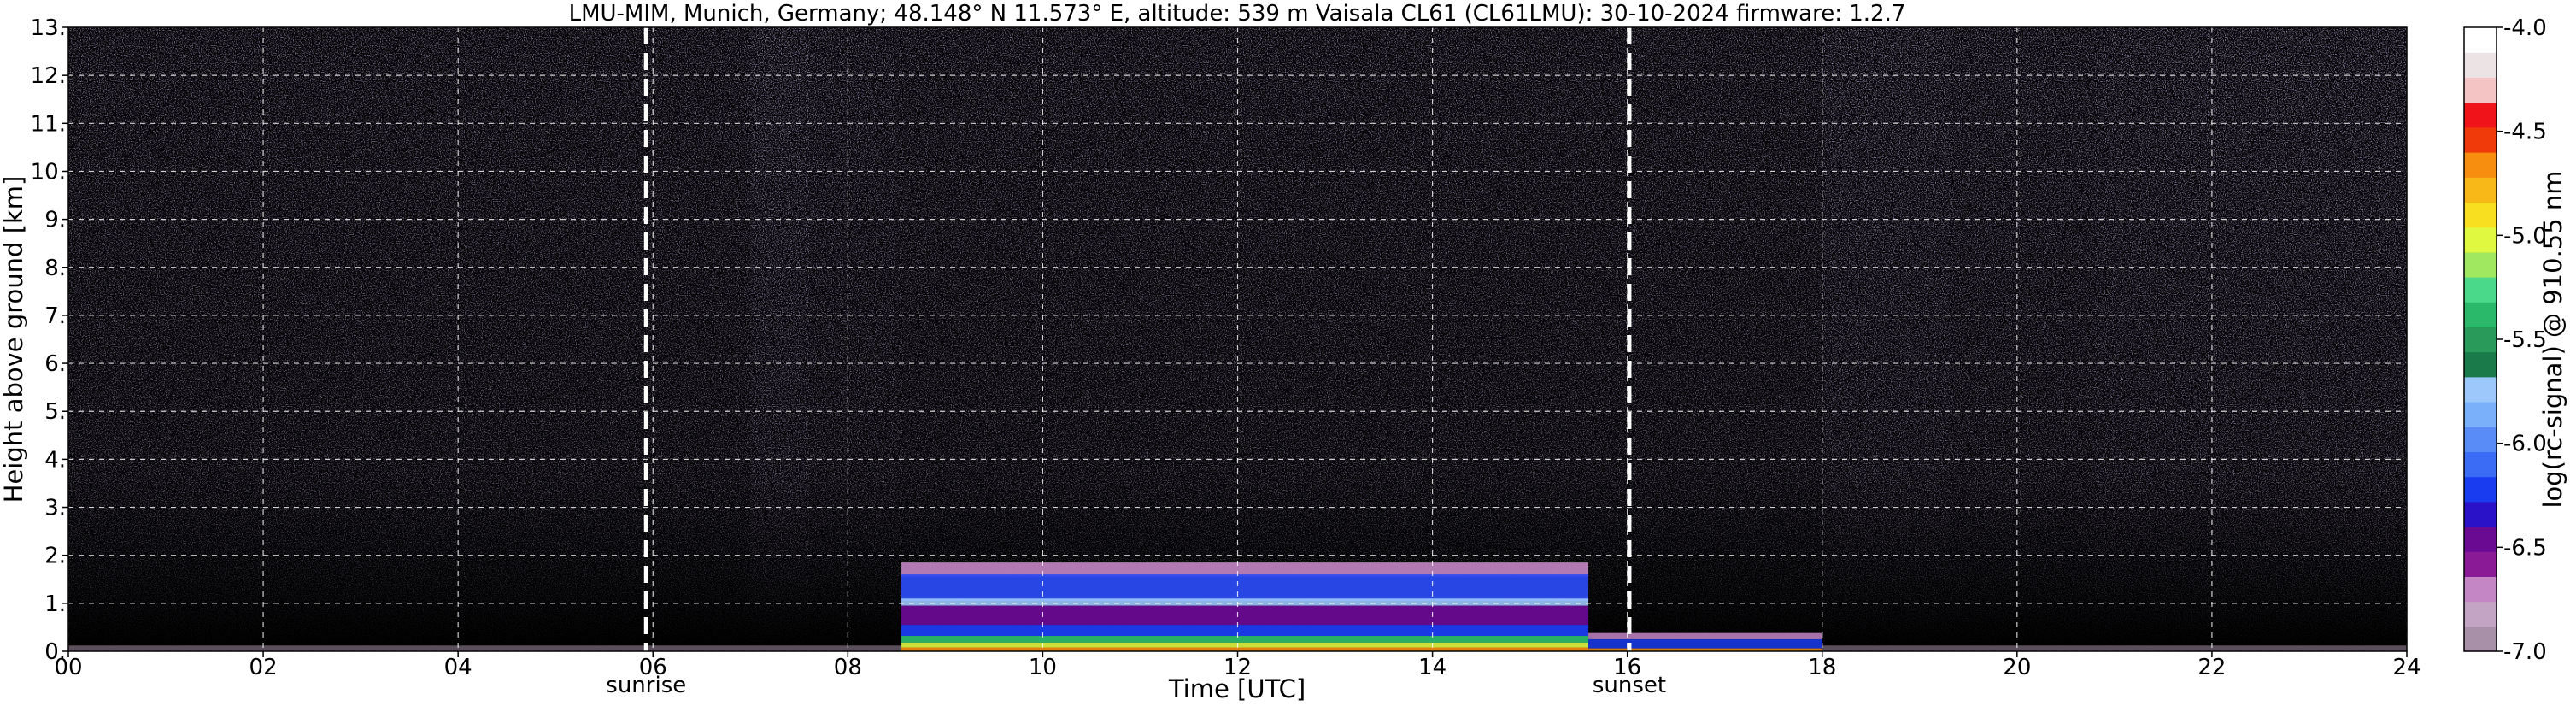  I want to click on x-tick-label: 22, so click(2212, 667).